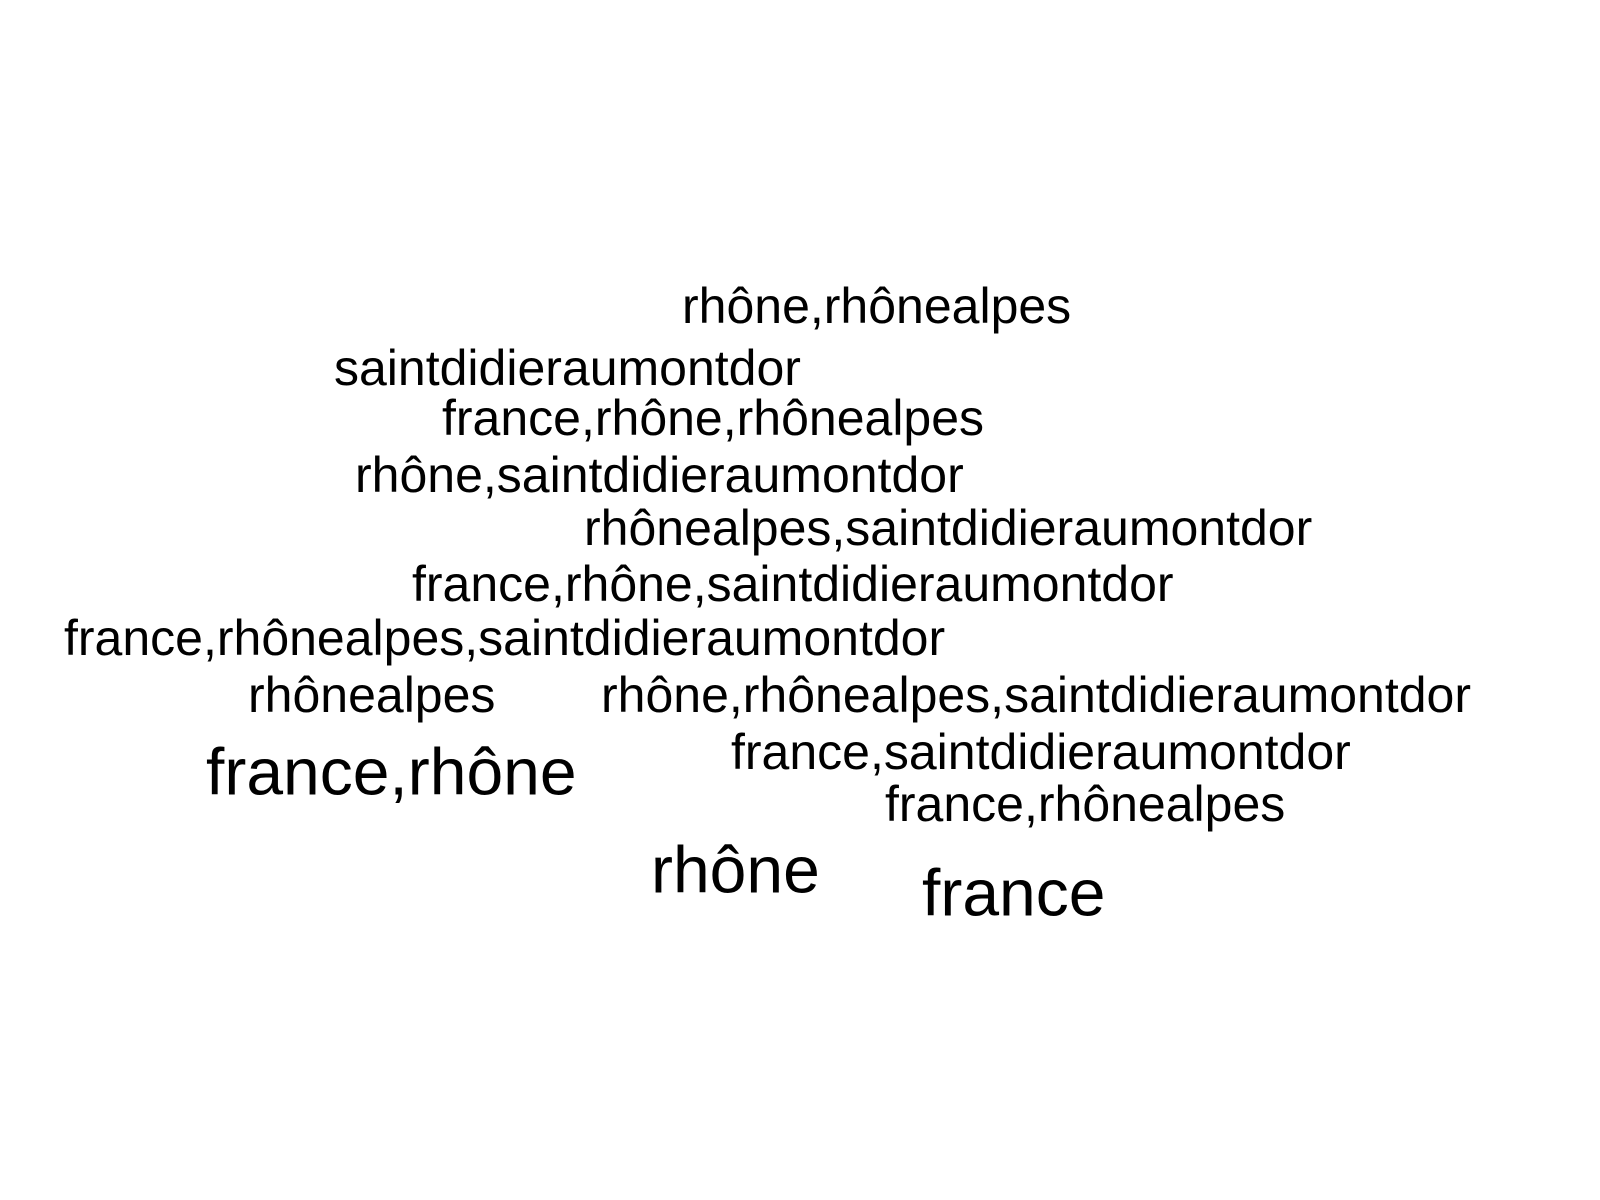 The image size is (1600, 1200). Describe the element at coordinates (1014, 892) in the screenshot. I see `cloud-word: france` at that location.